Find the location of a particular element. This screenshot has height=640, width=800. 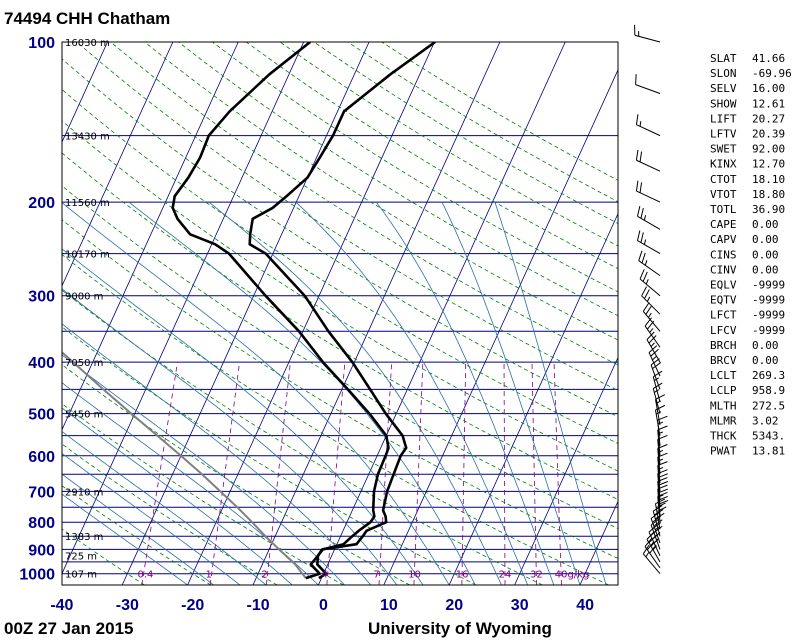

index-name: MLTH is located at coordinates (723, 405).